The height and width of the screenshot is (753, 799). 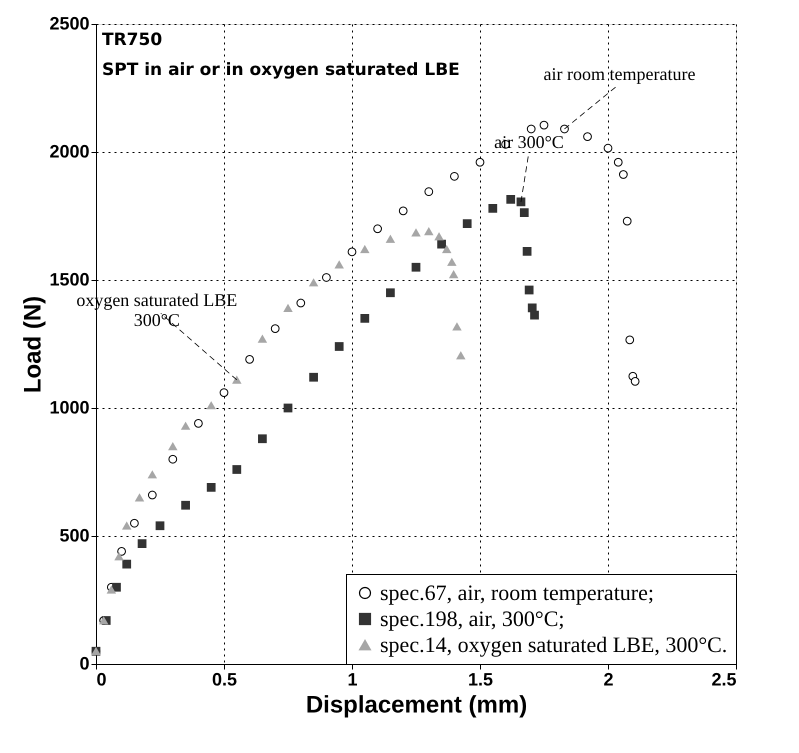 I want to click on annotation: air room temperature, so click(x=620, y=74).